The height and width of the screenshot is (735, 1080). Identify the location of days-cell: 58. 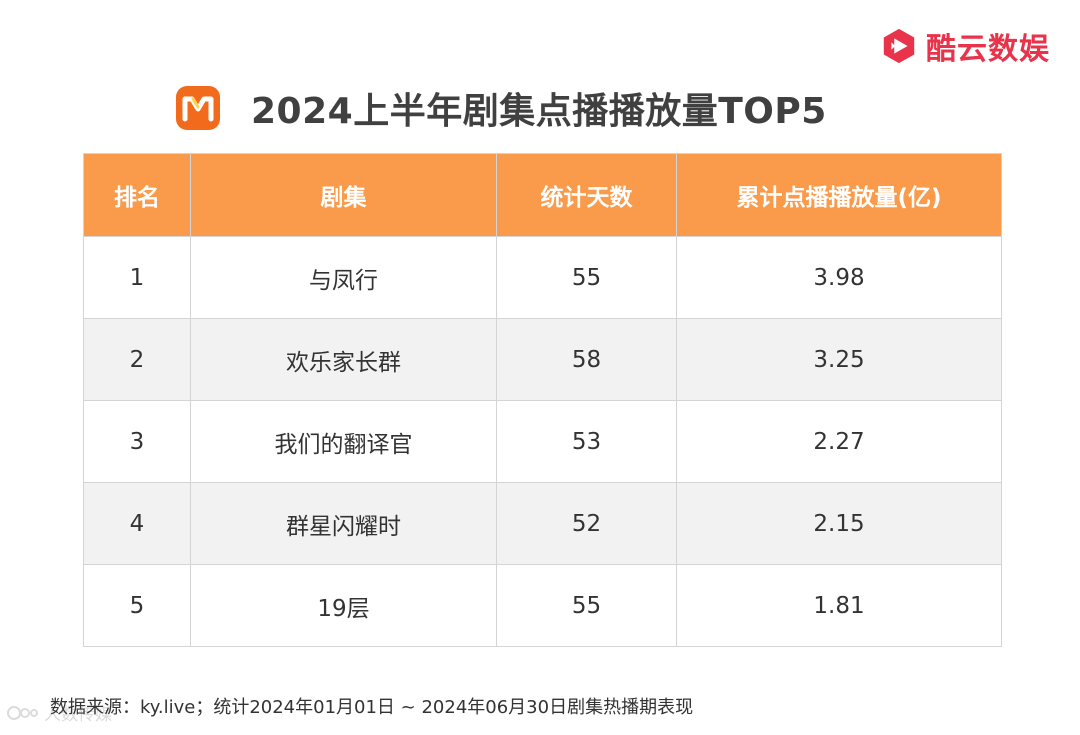
(586, 359).